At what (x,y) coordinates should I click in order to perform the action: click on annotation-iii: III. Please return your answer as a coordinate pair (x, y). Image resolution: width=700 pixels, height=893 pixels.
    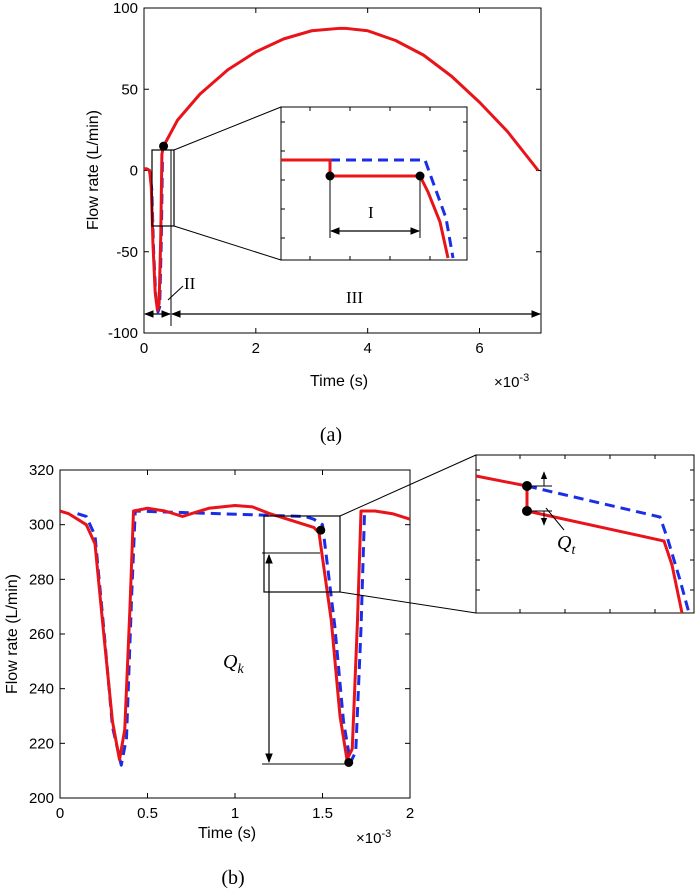
    Looking at the image, I should click on (354, 297).